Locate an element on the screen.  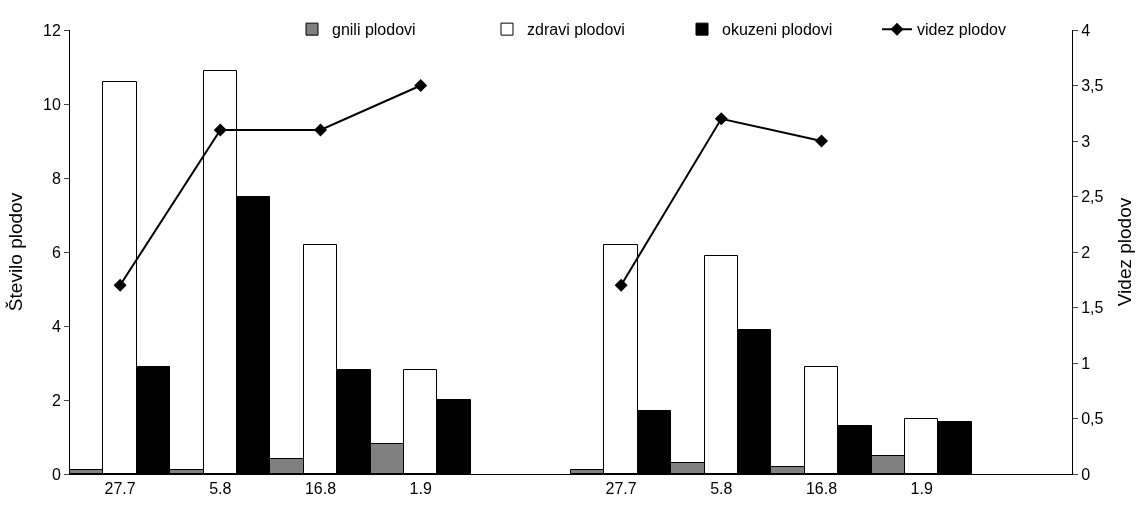
legend-label: okuzeni plodovi is located at coordinates (777, 30).